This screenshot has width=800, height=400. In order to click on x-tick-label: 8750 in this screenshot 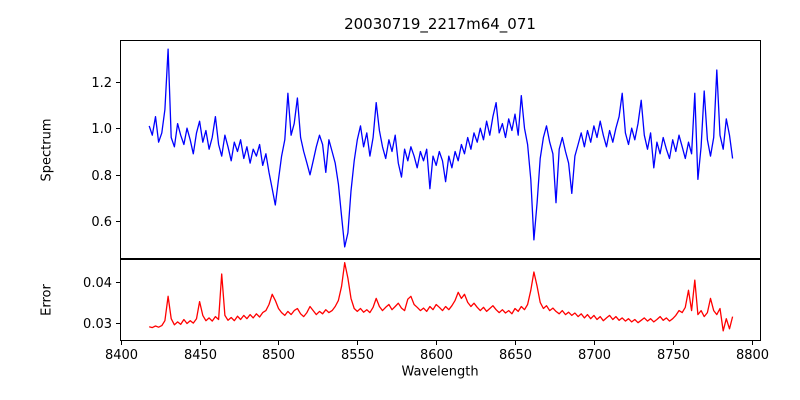, I will do `click(673, 355)`.